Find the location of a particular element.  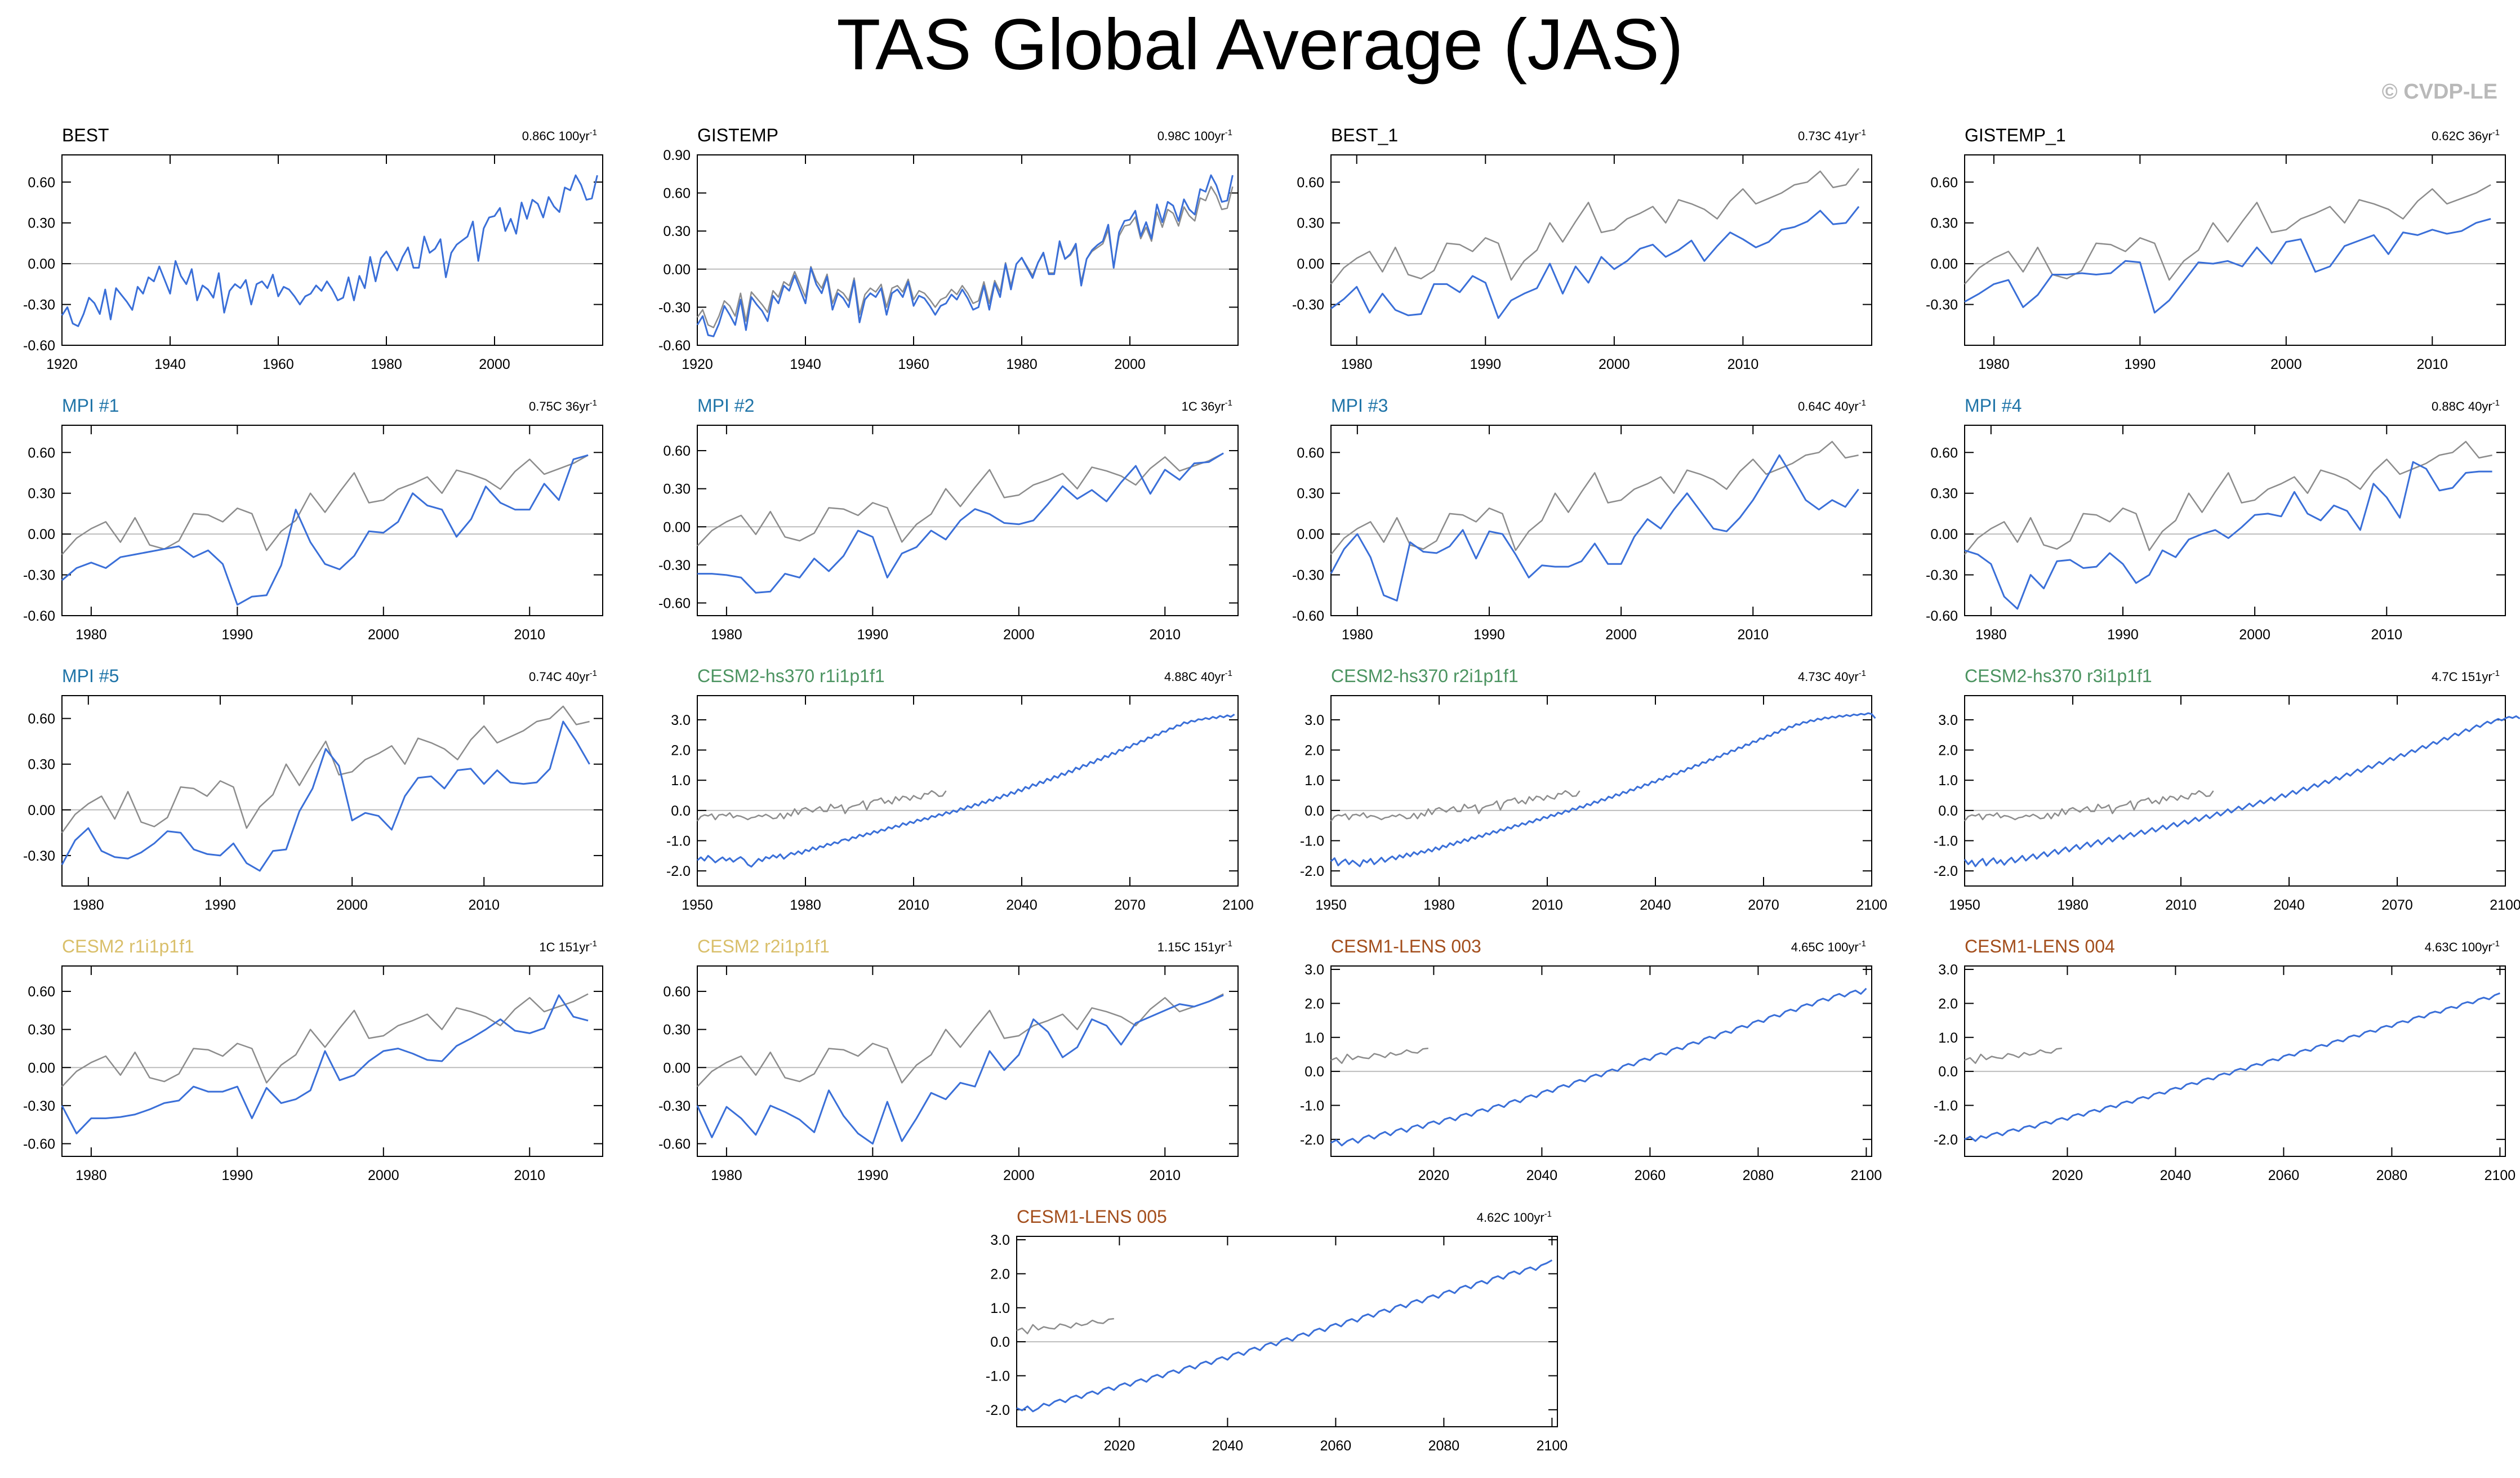

trend-label: 0.75C 36yr-1 is located at coordinates (563, 405).